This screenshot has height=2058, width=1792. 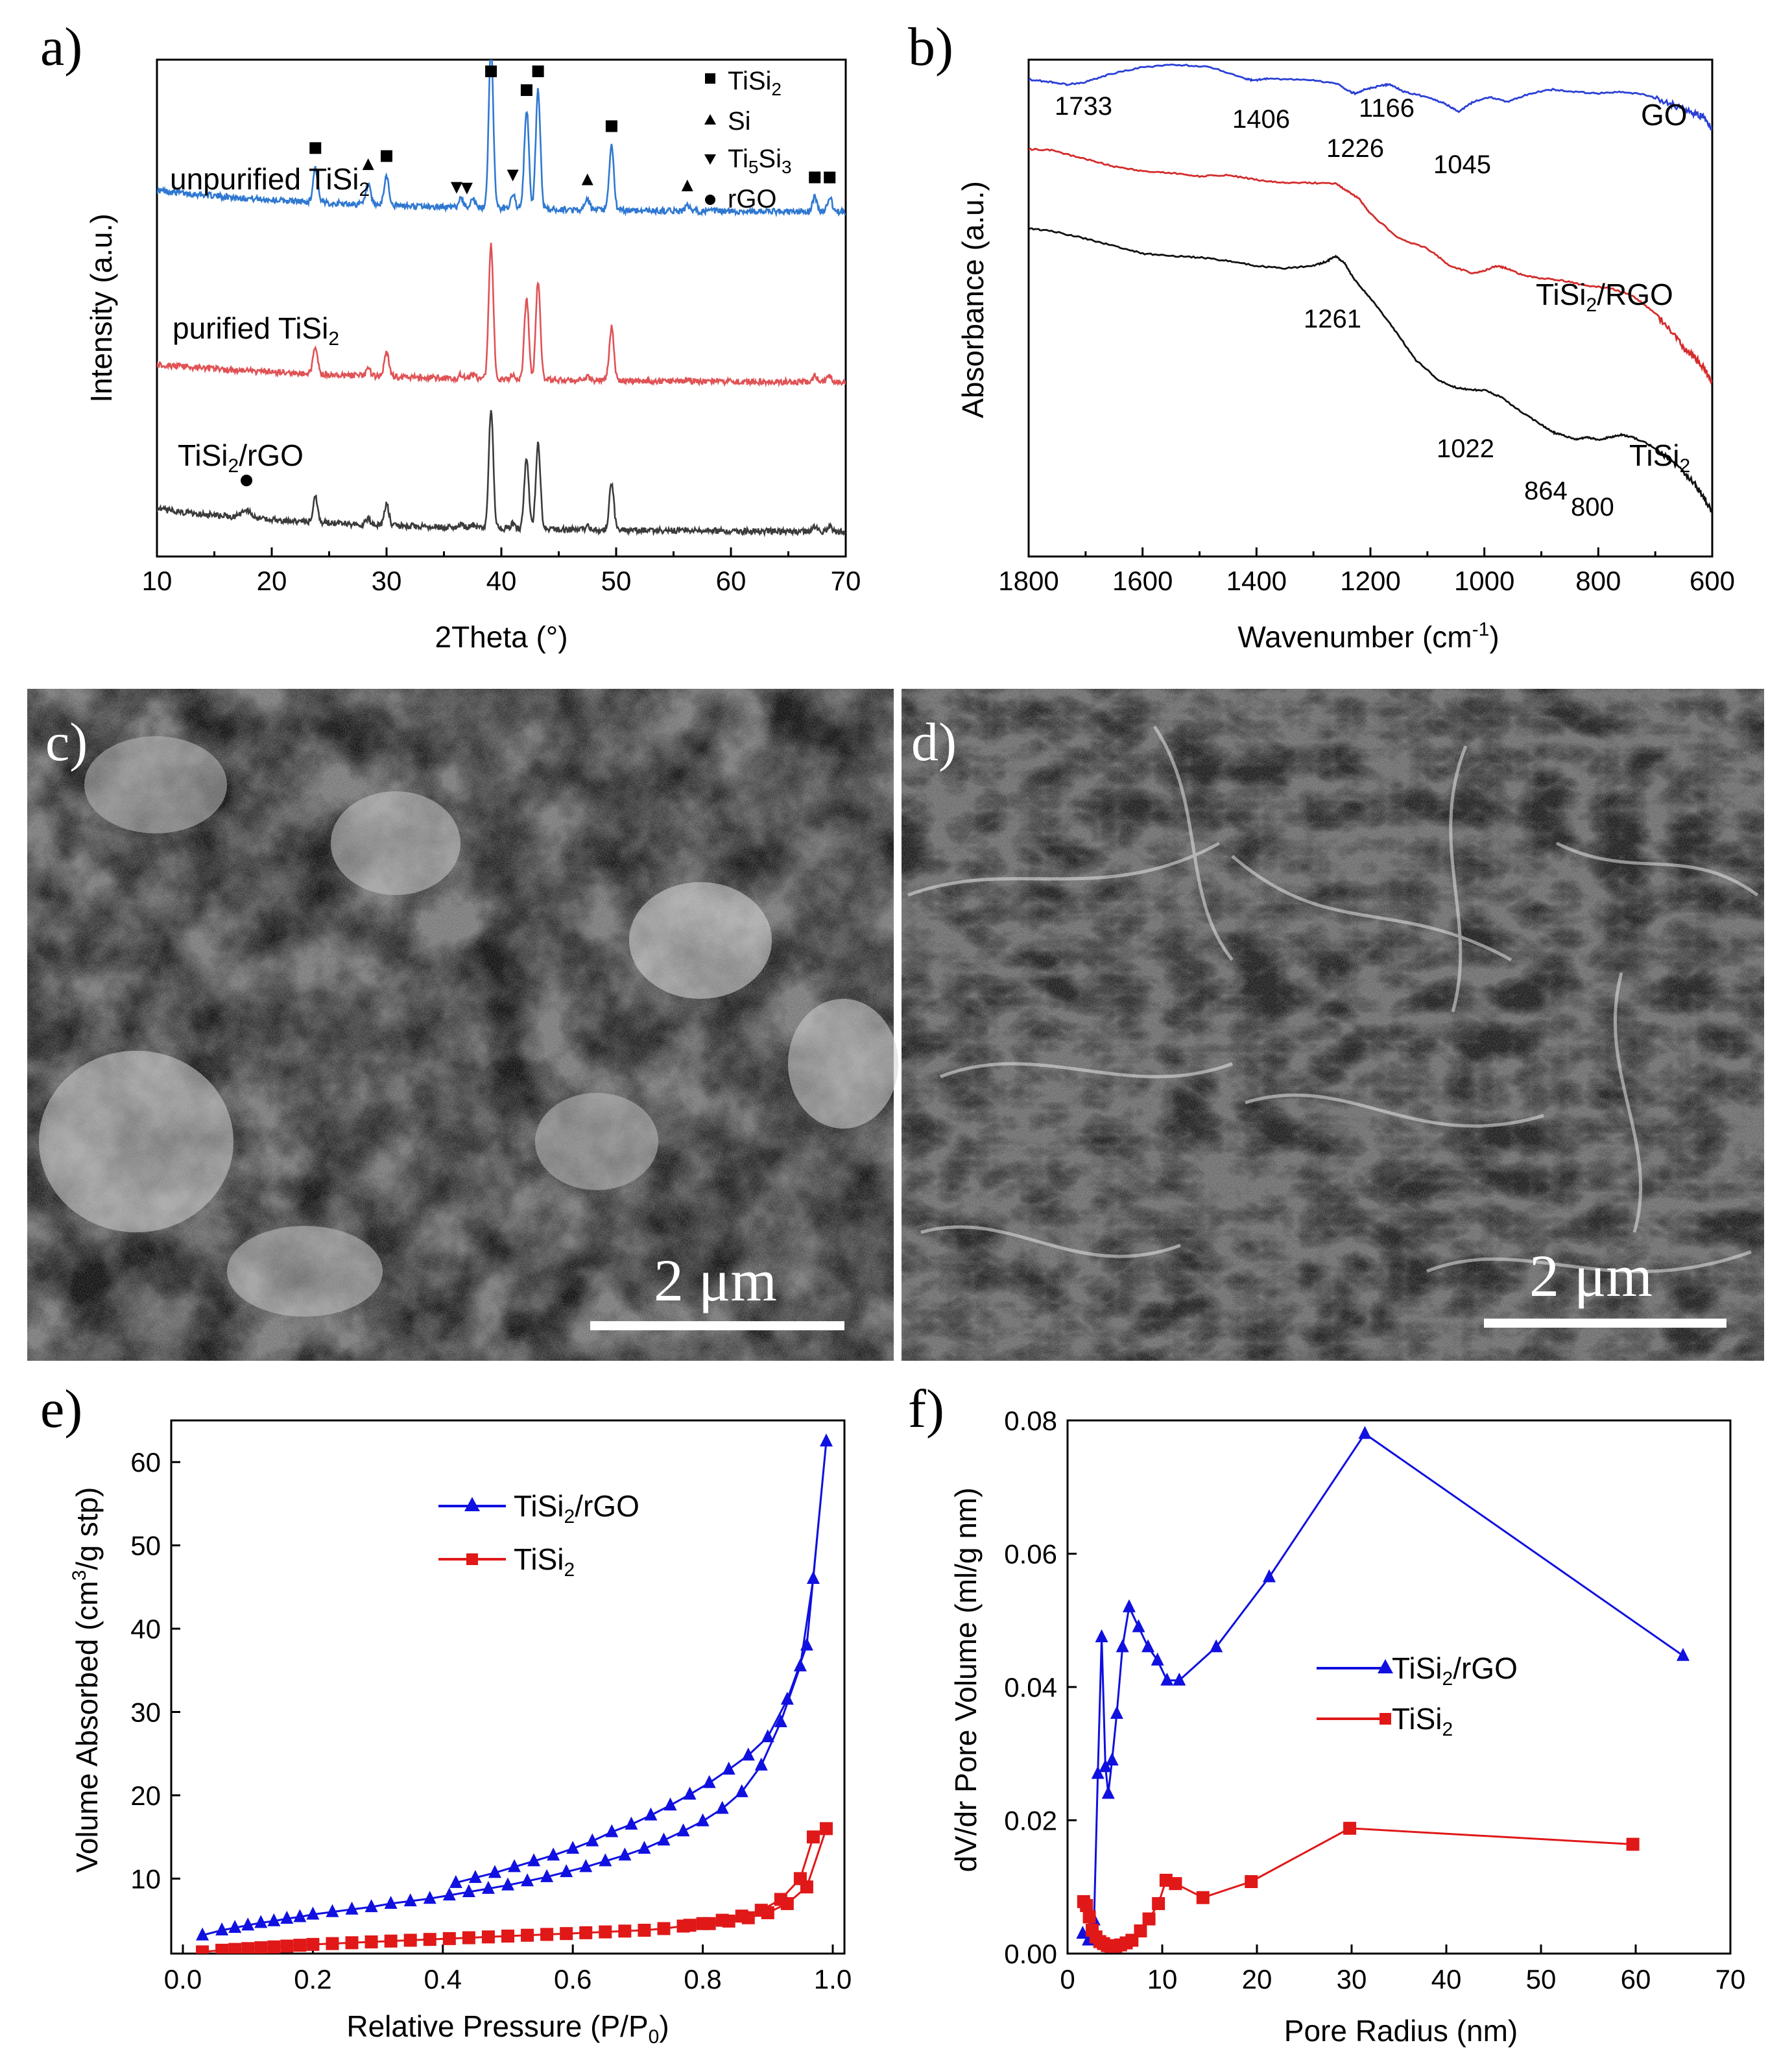 I want to click on panel-e-ticks: 0.0 0.2 0.4 0.6 0.8 1.0 10 20 30 40 50 60, so click(x=491, y=1720).